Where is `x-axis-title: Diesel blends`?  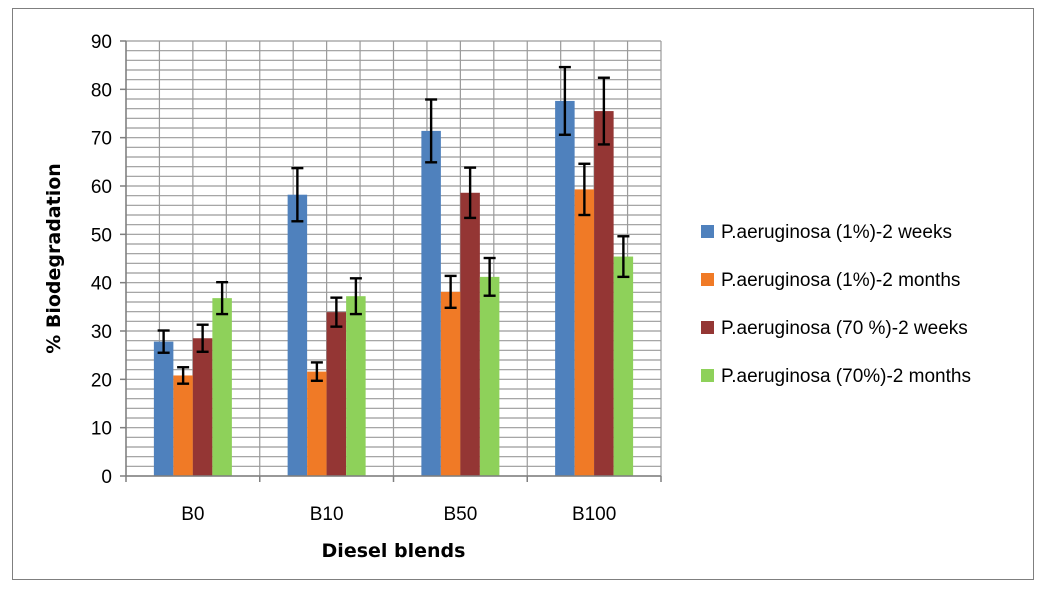
x-axis-title: Diesel blends is located at coordinates (394, 551).